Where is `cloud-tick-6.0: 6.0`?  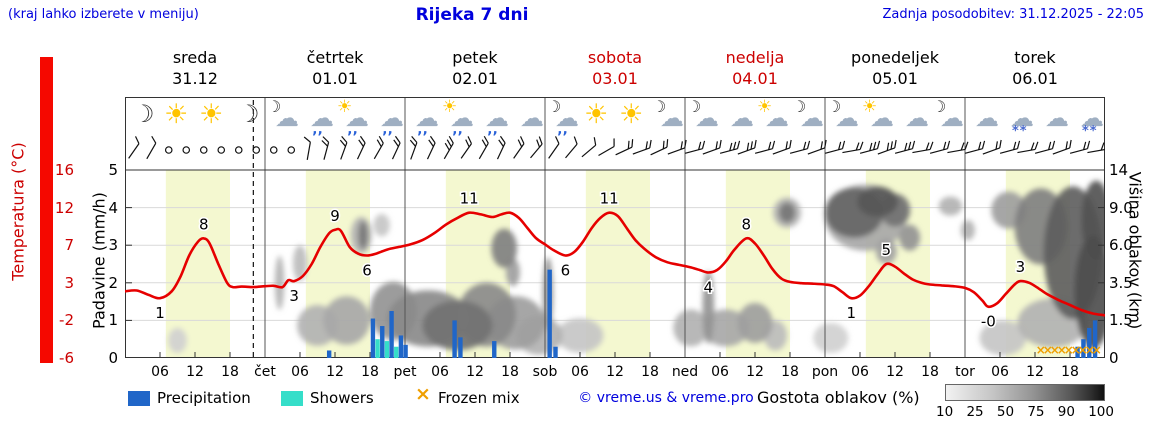
cloud-tick-6.0: 6.0 is located at coordinates (1121, 245).